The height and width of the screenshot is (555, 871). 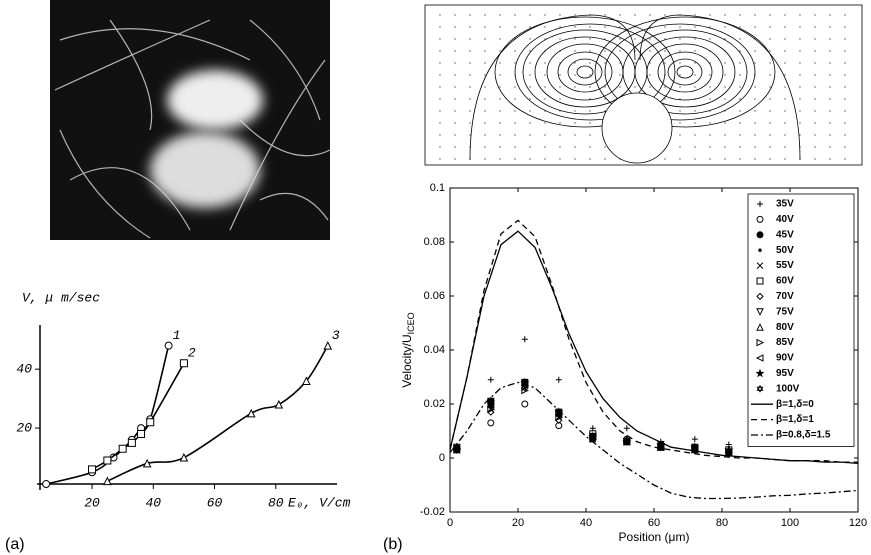 What do you see at coordinates (785, 327) in the screenshot?
I see `legend-label: 80V` at bounding box center [785, 327].